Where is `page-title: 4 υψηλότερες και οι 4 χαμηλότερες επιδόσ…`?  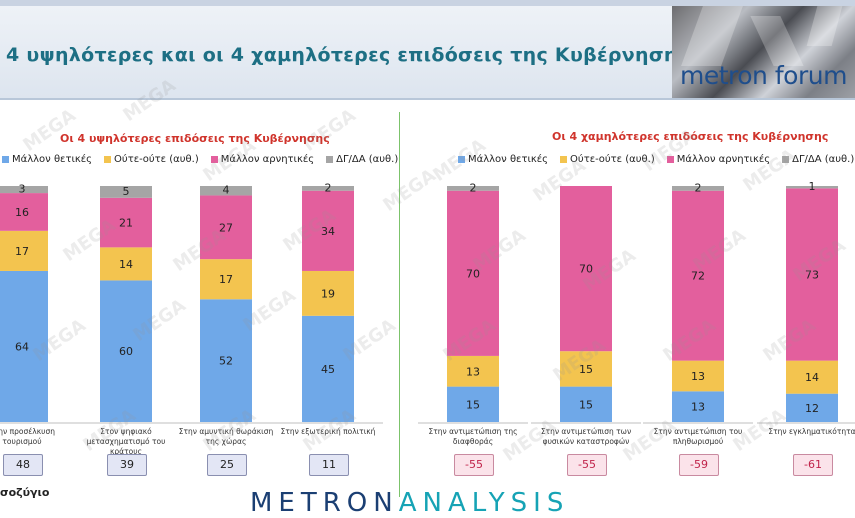
page-title: 4 υψηλότερες και οι 4 χαμηλότερες επιδόσ… is located at coordinates (348, 55).